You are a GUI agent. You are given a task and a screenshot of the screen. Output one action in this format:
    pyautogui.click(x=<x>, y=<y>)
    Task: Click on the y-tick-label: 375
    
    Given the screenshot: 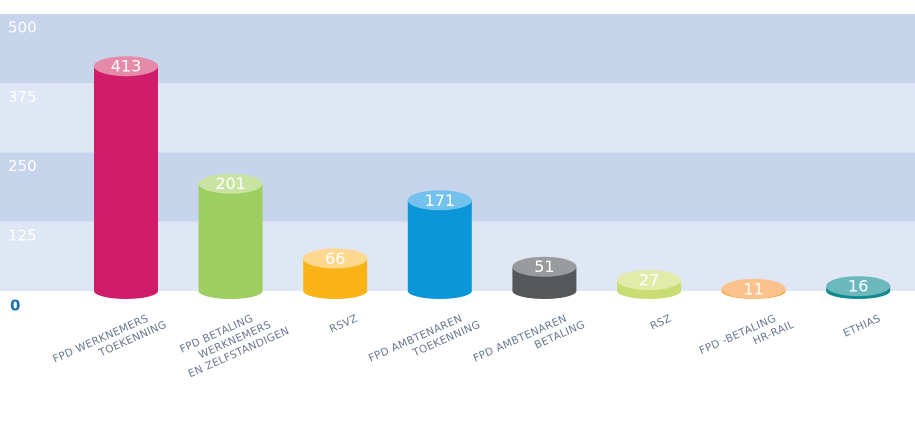 What is the action you would take?
    pyautogui.click(x=22, y=97)
    